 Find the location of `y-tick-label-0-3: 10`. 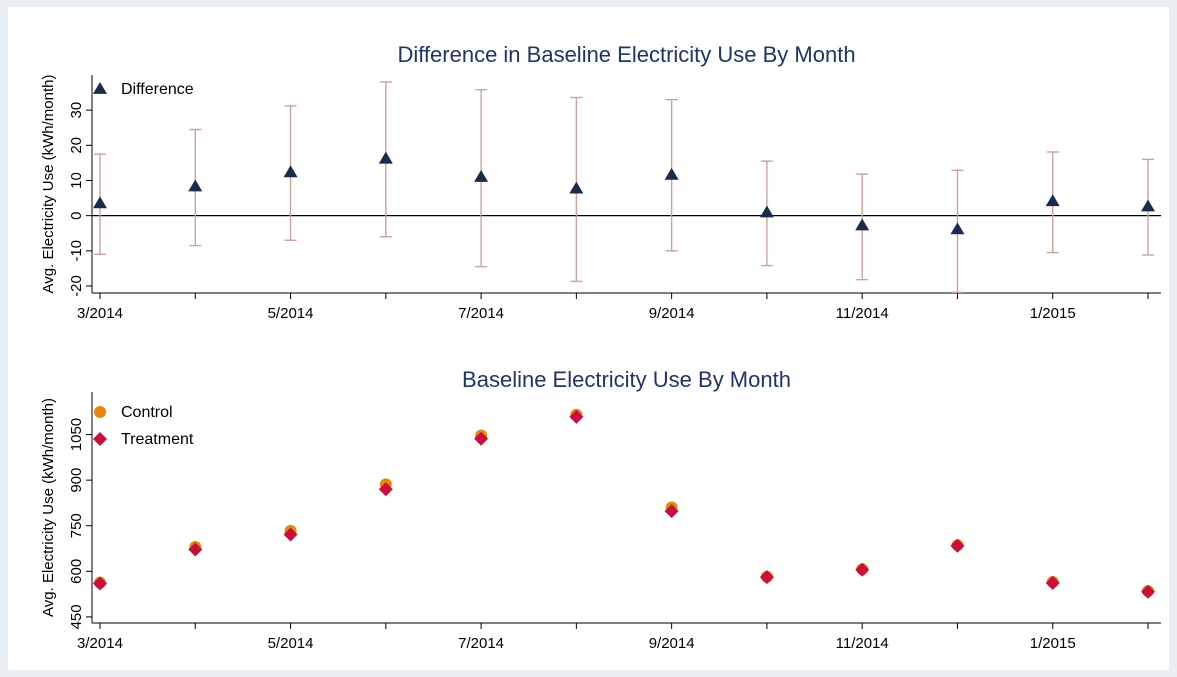

y-tick-label-0-3: 10 is located at coordinates (76, 180).